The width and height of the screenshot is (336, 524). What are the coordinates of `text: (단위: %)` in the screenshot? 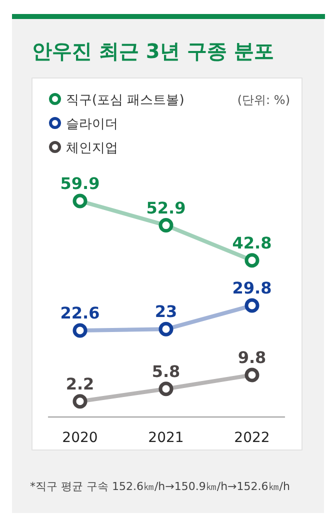 It's located at (263, 100).